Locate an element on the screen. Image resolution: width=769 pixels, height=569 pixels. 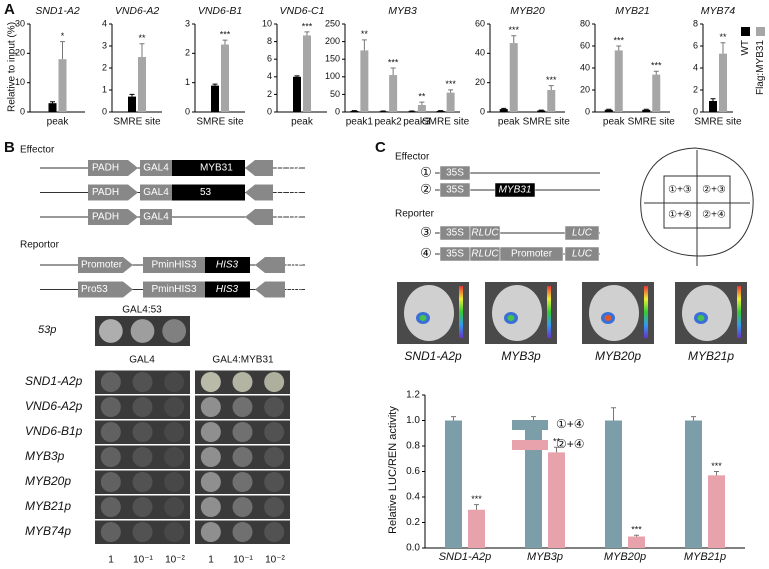
y-tick-label: 10 is located at coordinates (267, 23).